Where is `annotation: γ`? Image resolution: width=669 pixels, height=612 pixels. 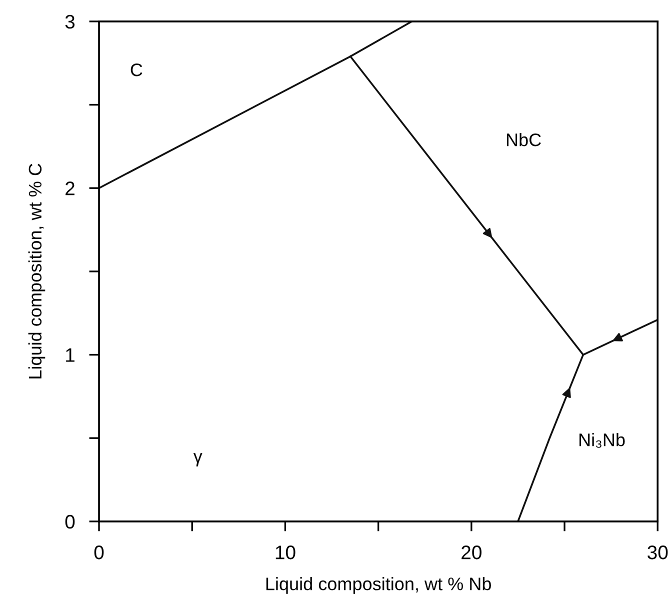 annotation: γ is located at coordinates (197, 459).